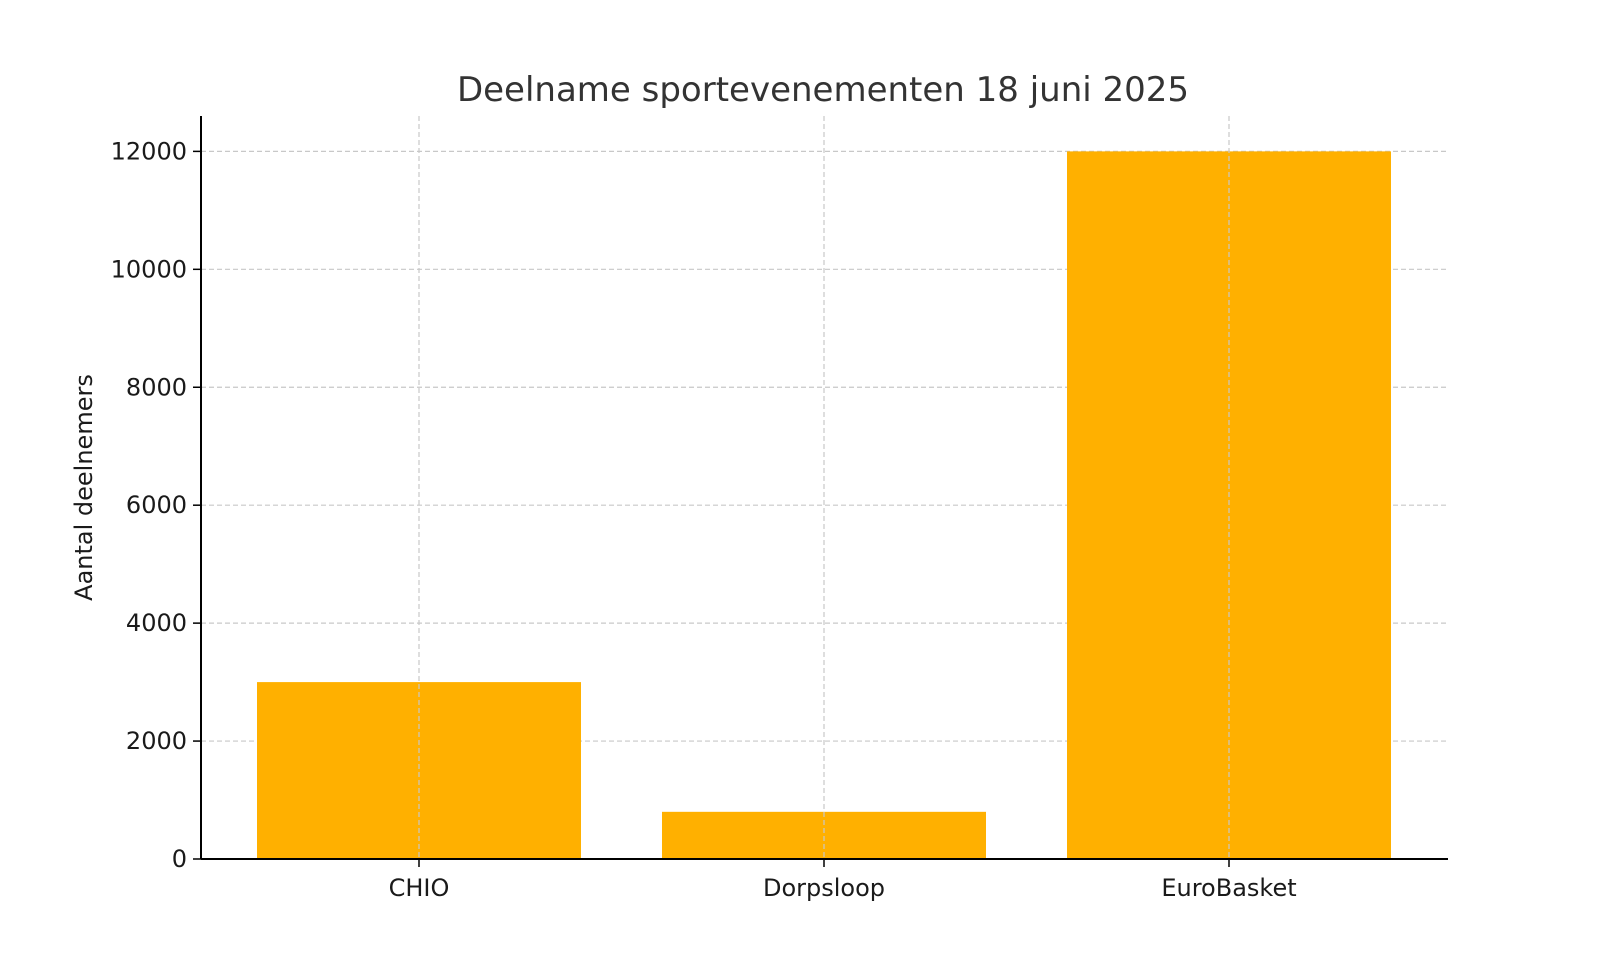  What do you see at coordinates (824, 835) in the screenshot?
I see `bar-dorpsloop` at bounding box center [824, 835].